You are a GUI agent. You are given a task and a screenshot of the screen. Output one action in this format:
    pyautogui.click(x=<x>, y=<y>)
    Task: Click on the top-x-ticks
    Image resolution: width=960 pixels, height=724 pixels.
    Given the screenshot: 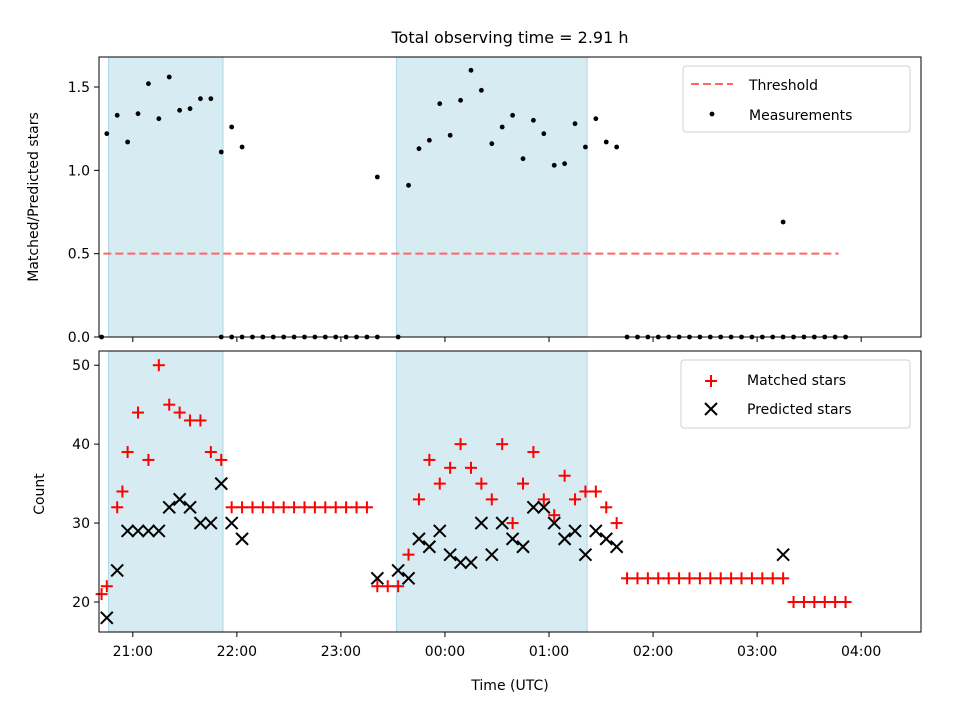 What is the action you would take?
    pyautogui.click(x=497, y=339)
    